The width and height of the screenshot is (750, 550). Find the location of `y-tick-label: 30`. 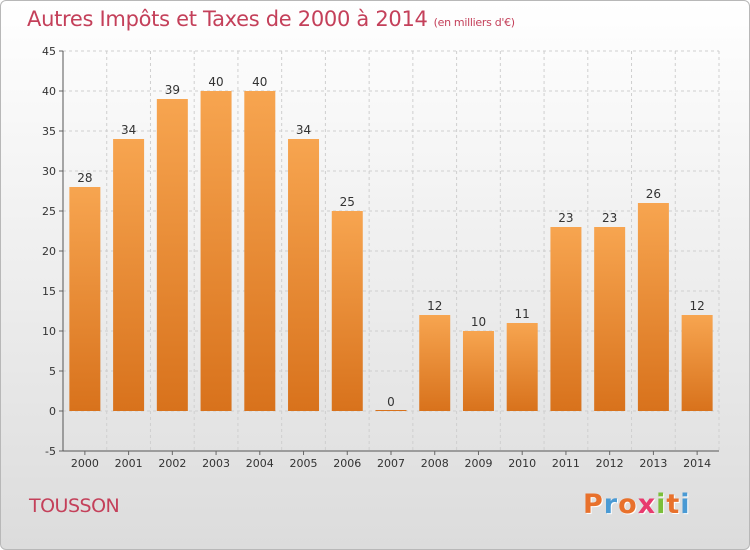

y-tick-label: 30 is located at coordinates (49, 171).